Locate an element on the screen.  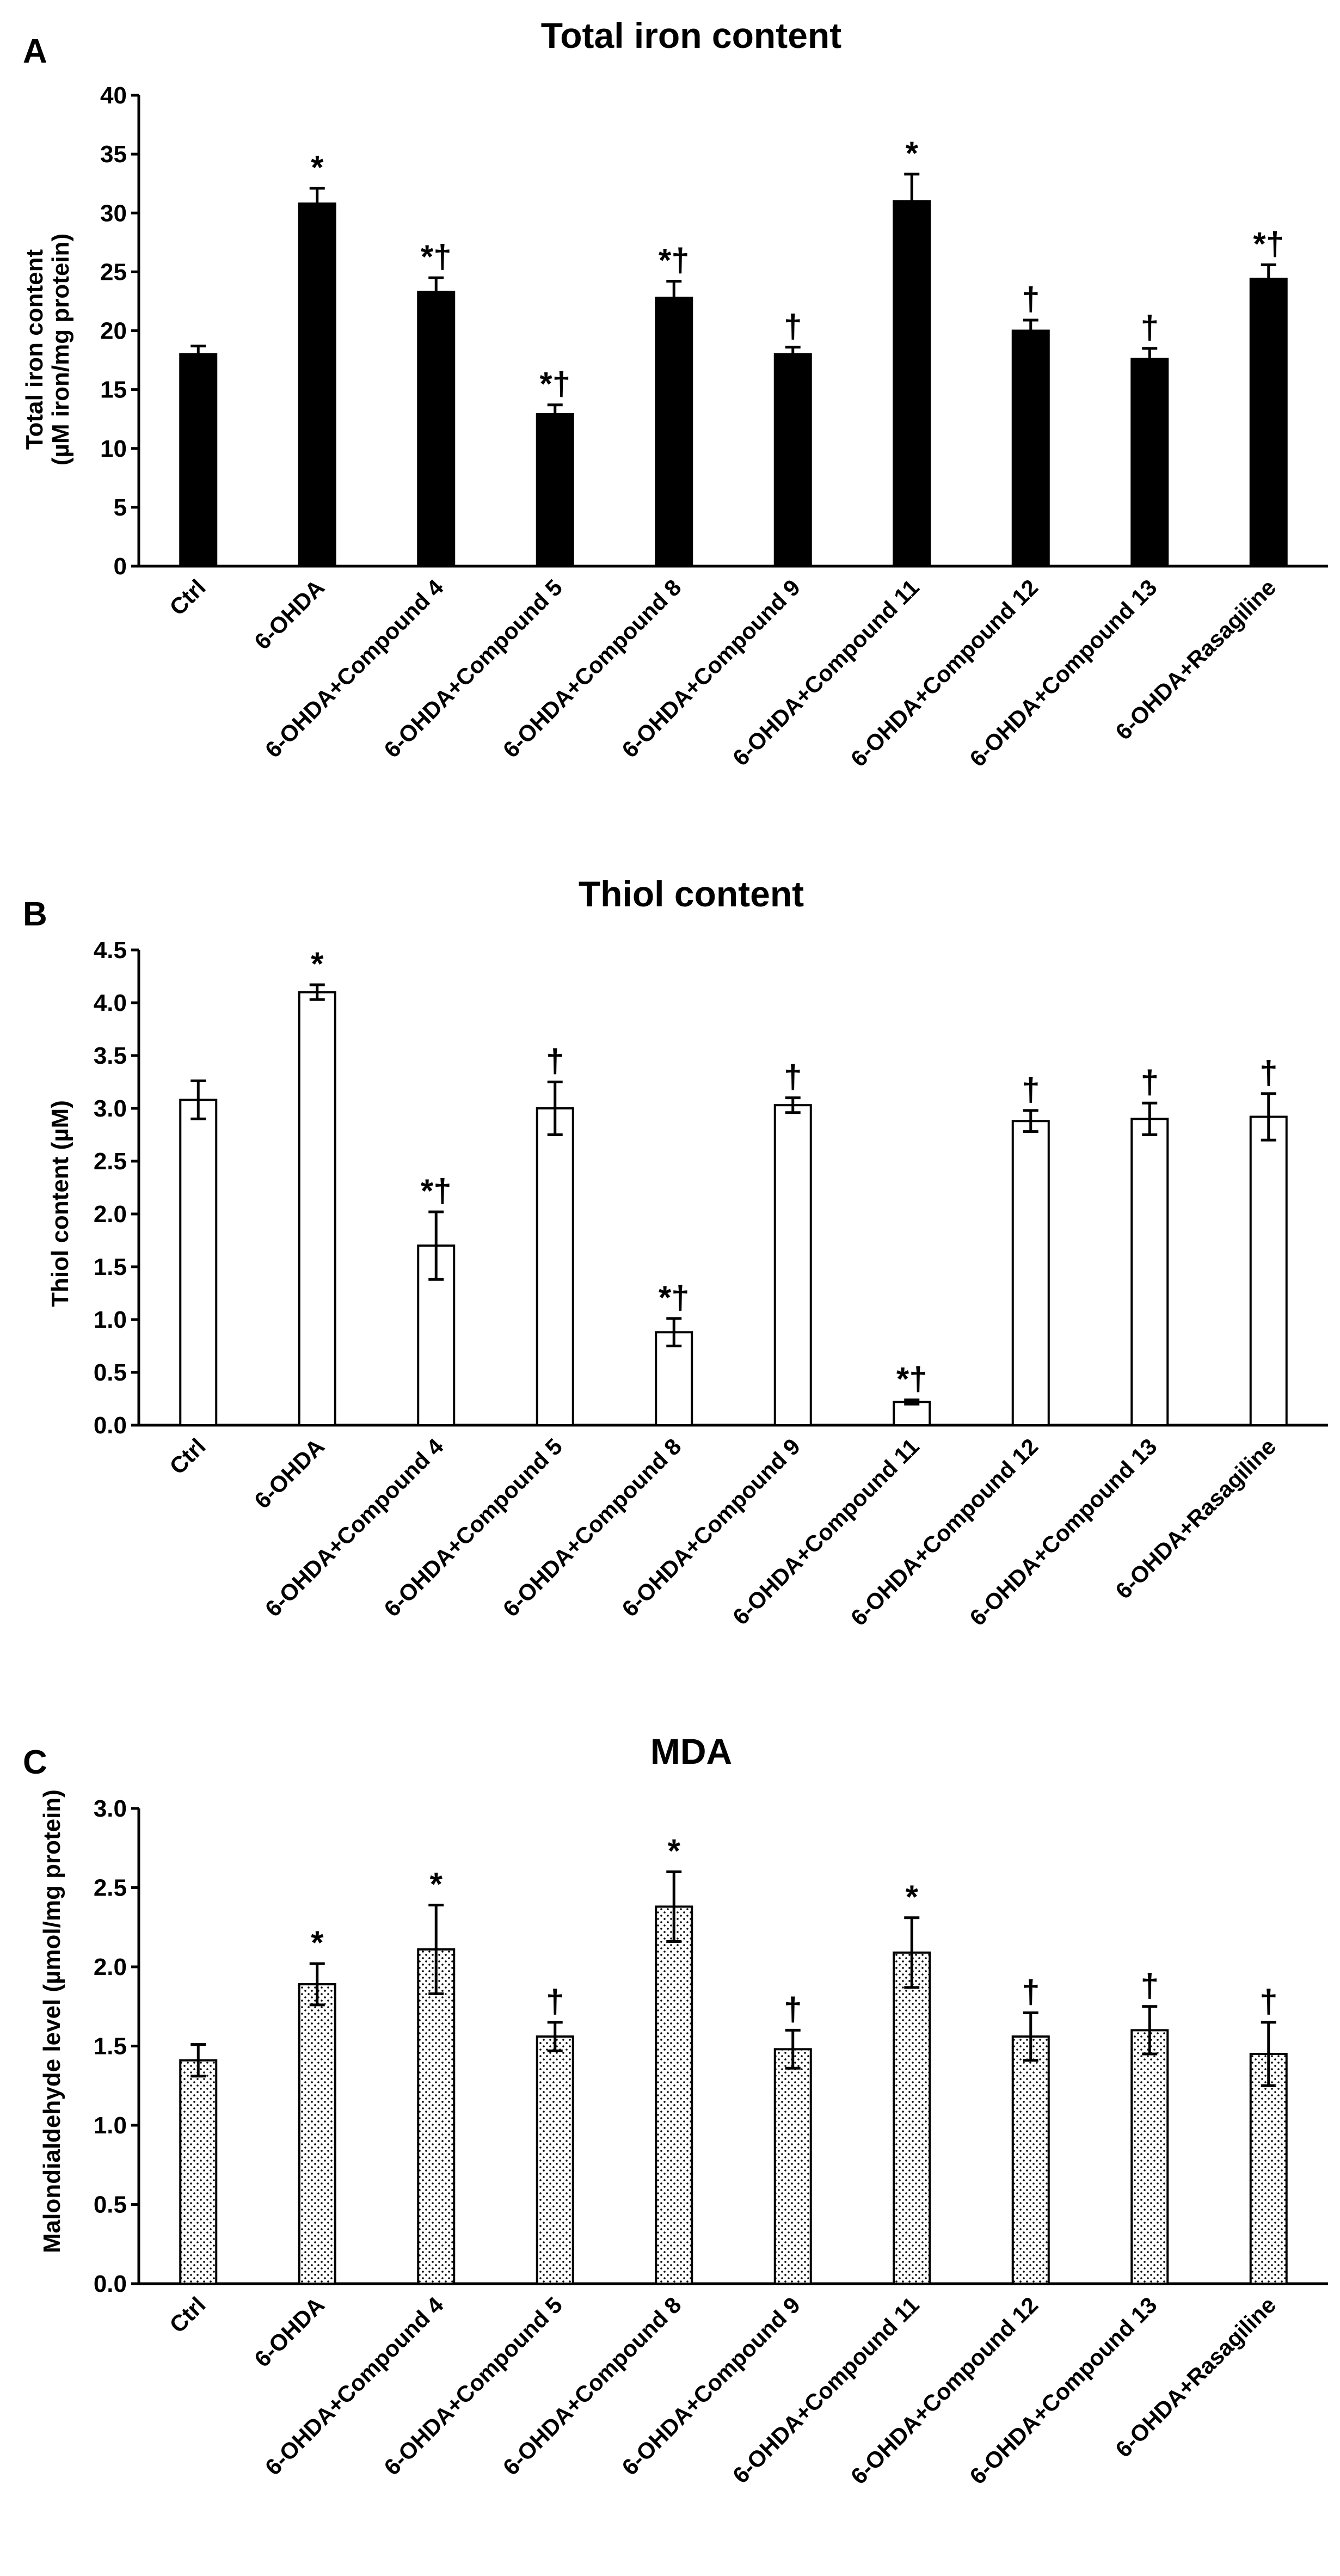
panel-a-ytick-label: 25 is located at coordinates (113, 272).